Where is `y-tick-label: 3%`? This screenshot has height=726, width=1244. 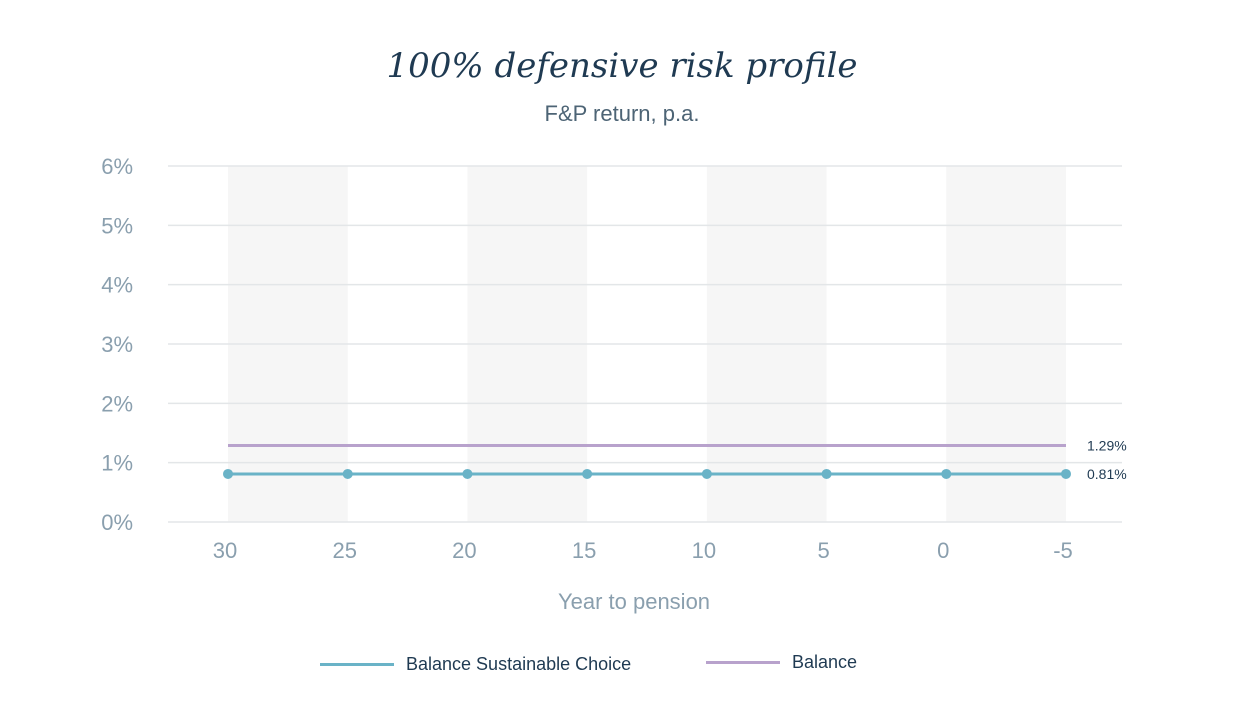 y-tick-label: 3% is located at coordinates (117, 344).